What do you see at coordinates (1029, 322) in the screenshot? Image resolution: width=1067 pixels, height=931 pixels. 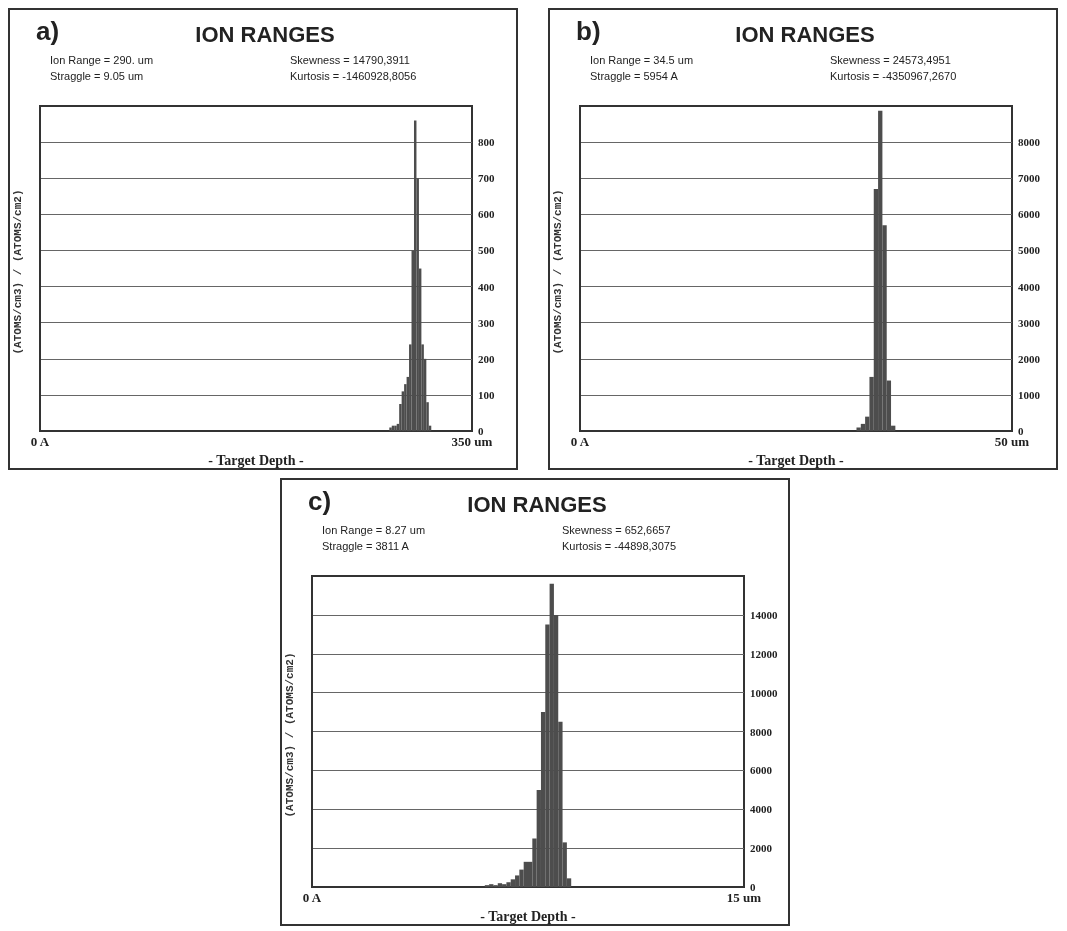 I see `y-tick-label: 3000` at bounding box center [1029, 322].